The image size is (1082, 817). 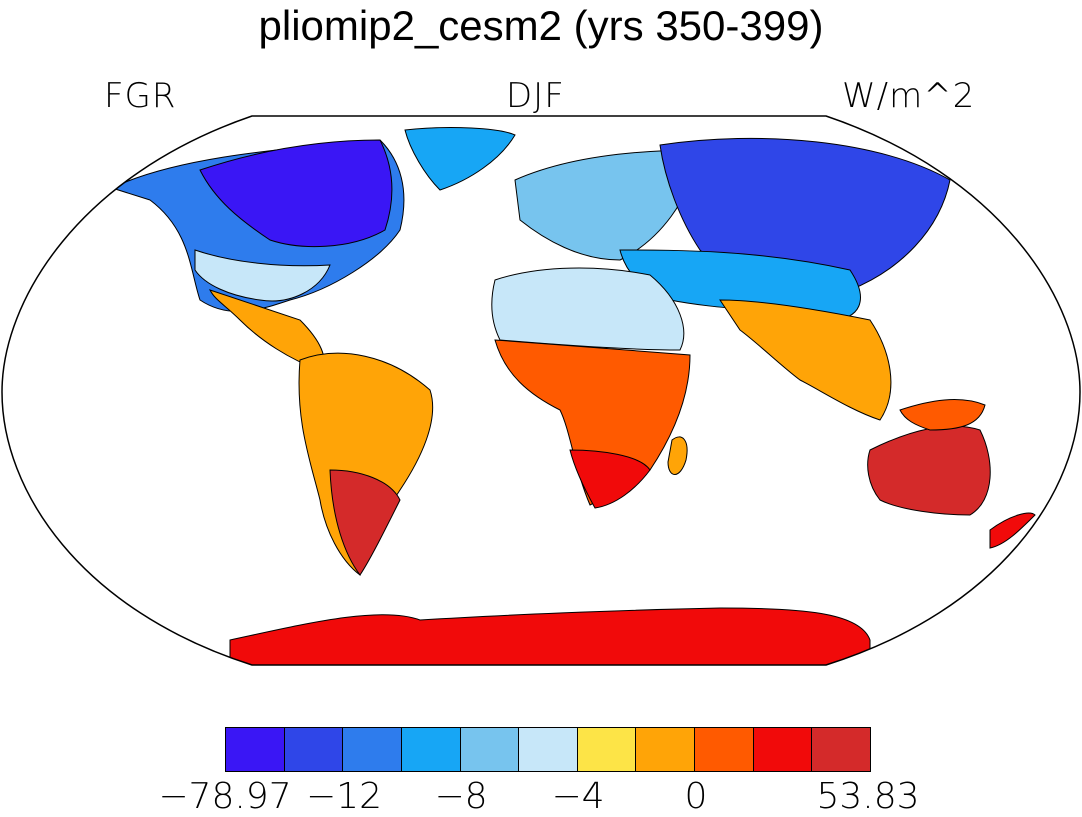 What do you see at coordinates (225, 796) in the screenshot?
I see `colorbar-tick-label: −78.97` at bounding box center [225, 796].